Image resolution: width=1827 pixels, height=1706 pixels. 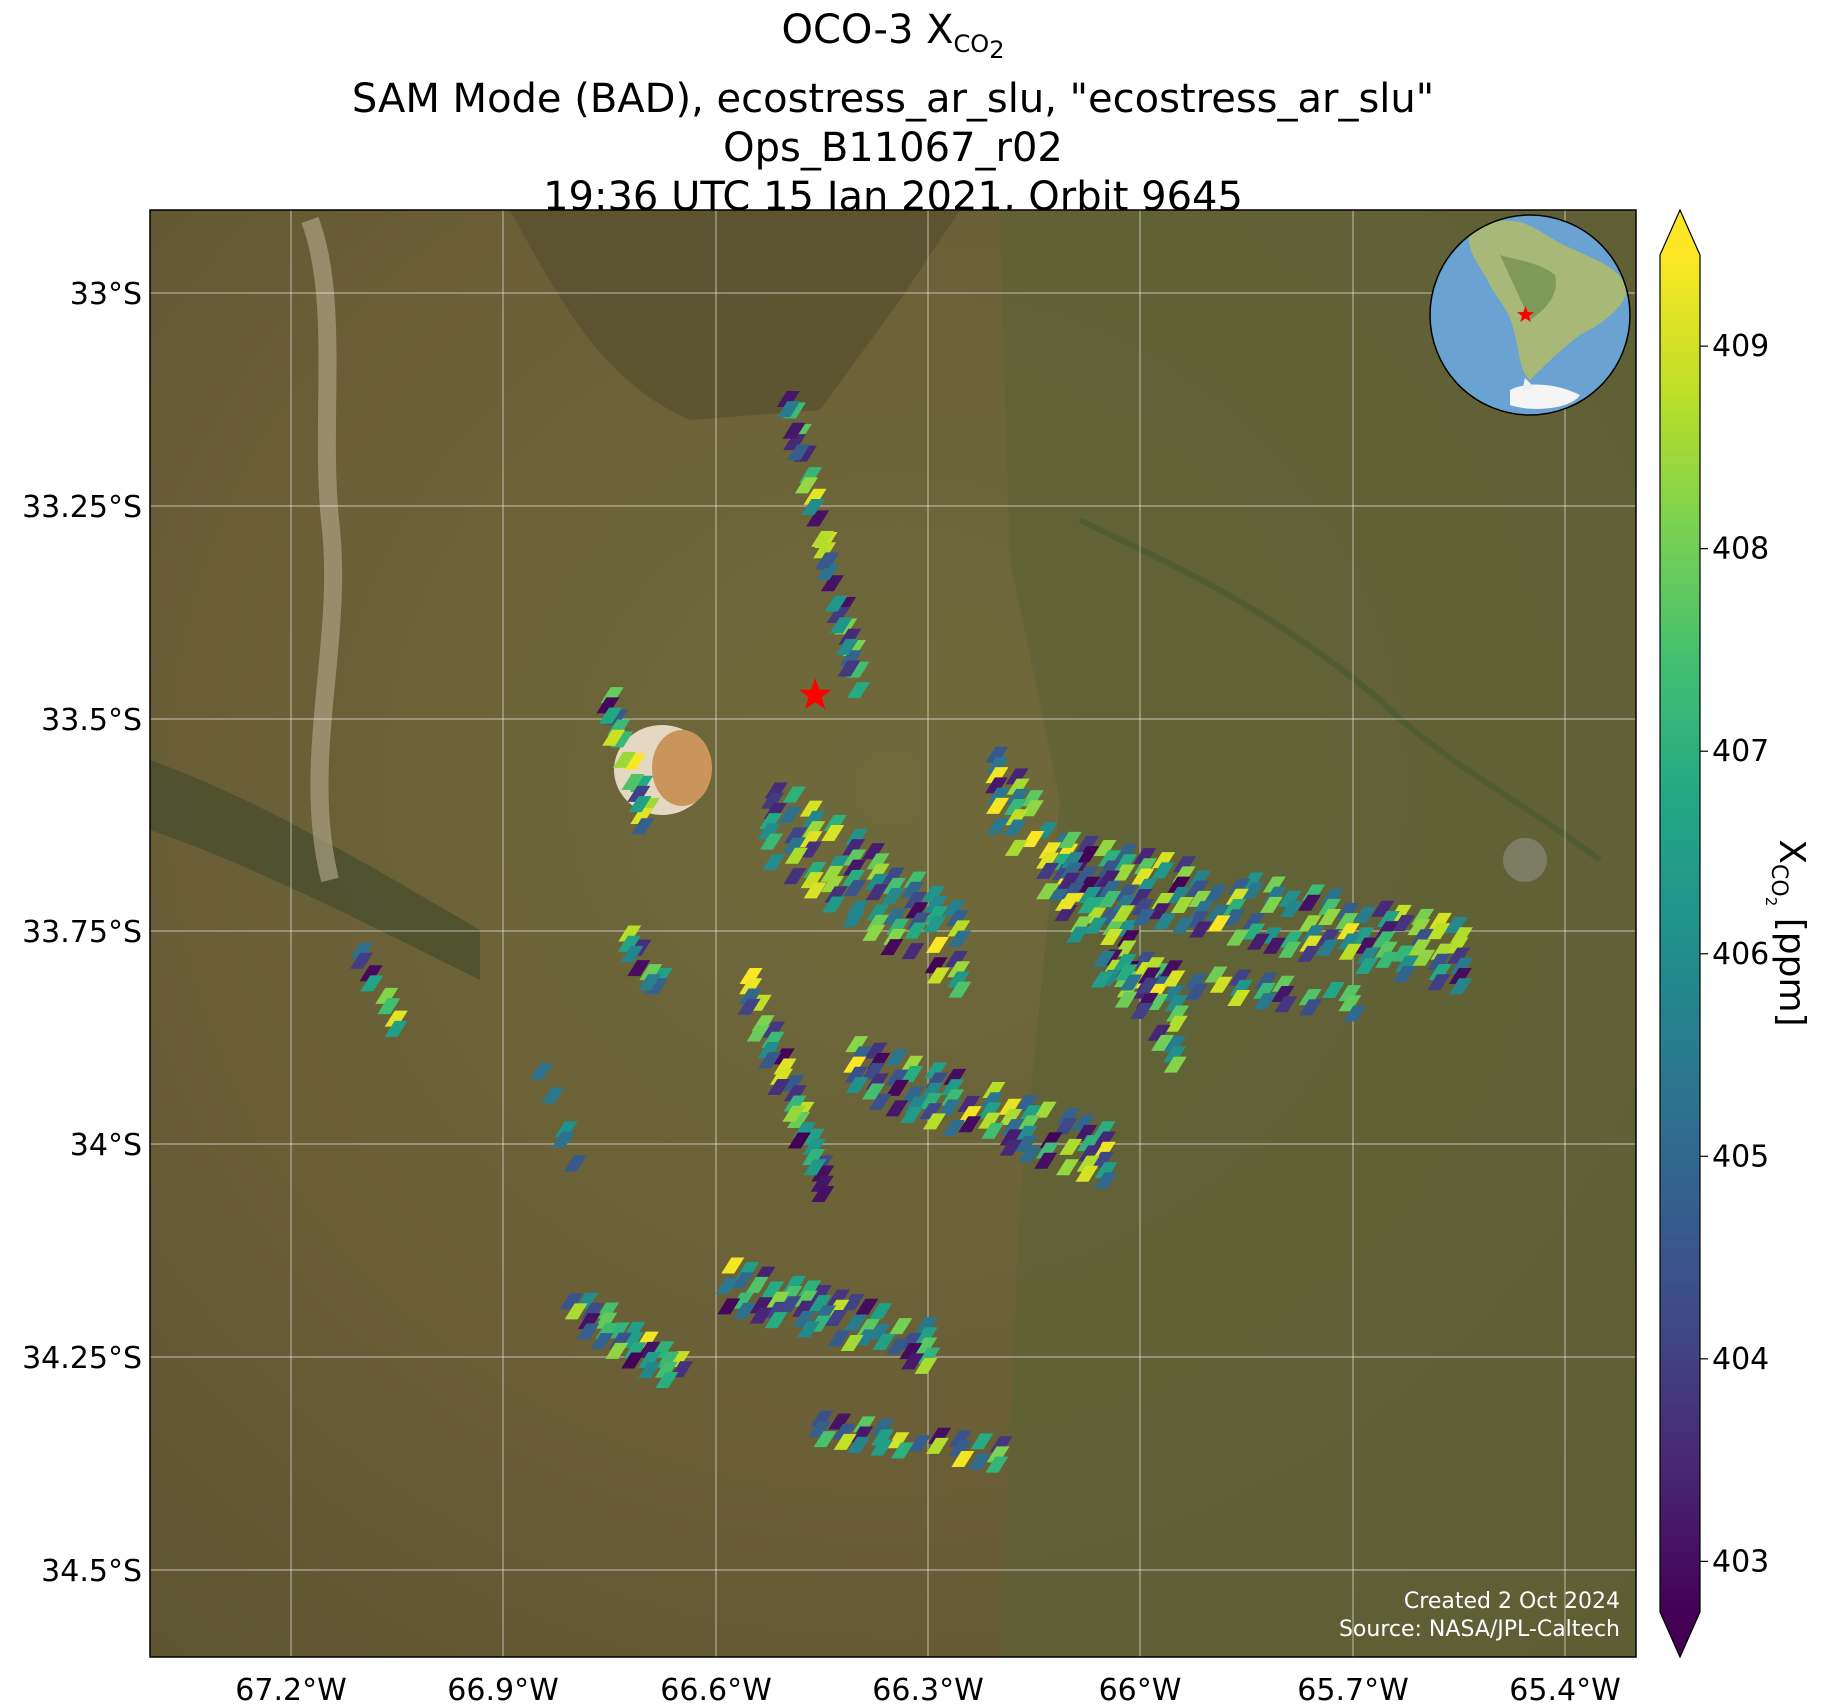 I want to click on colorbar: 403 404 405 406 407 408 409 XCO2 [ppm], so click(x=1735, y=933).